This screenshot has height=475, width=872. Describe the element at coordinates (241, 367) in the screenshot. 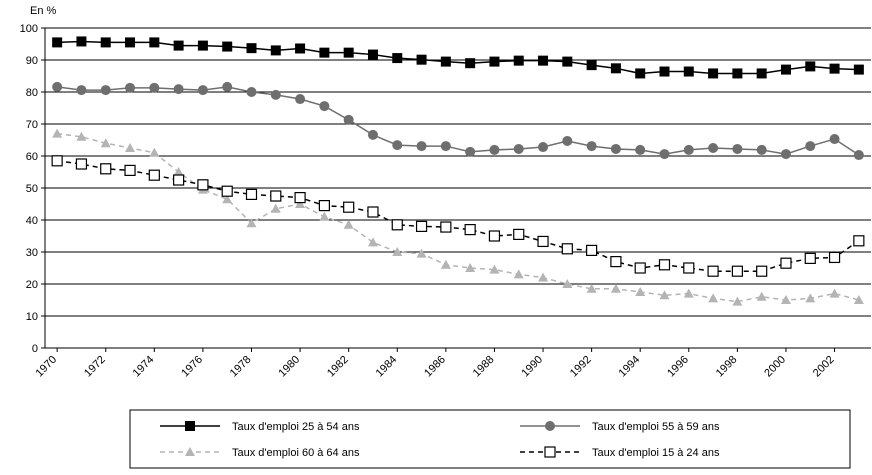

I see `x-tick-label: 1978` at that location.